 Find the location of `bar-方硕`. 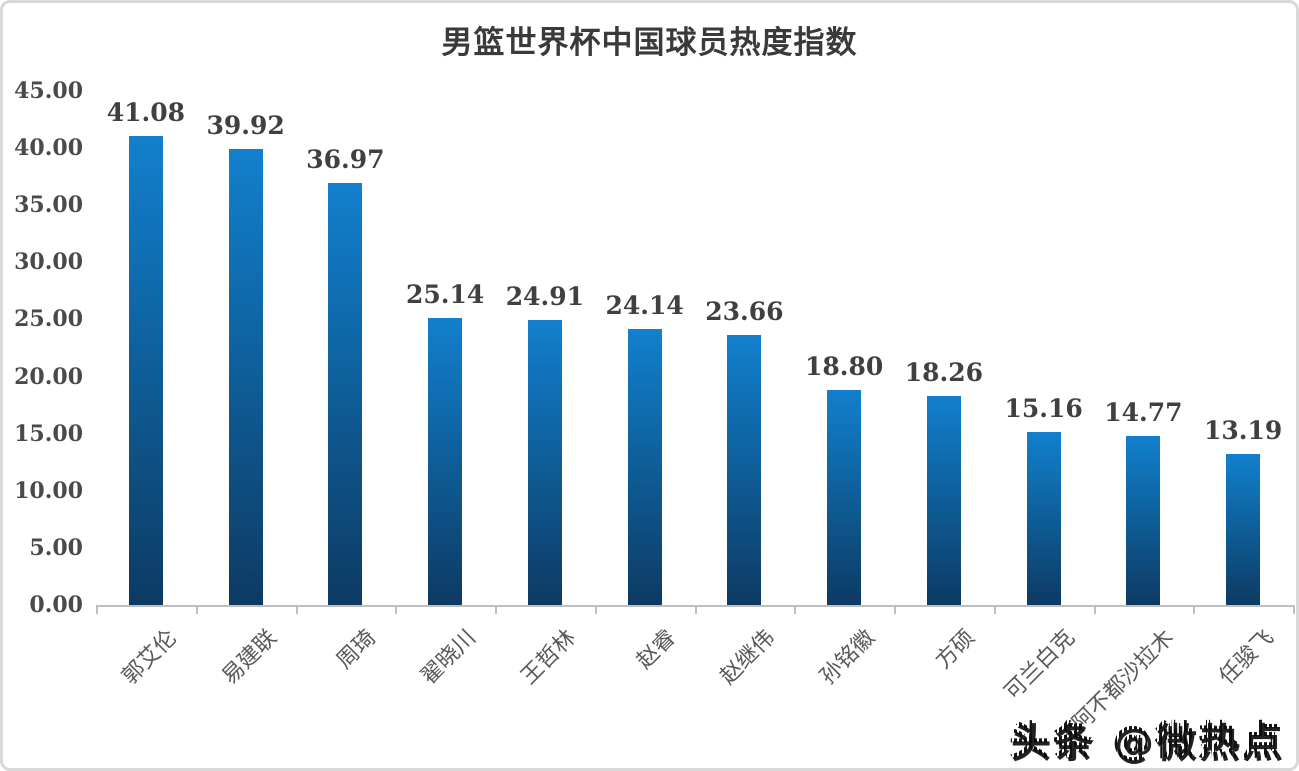

bar-方硕 is located at coordinates (943, 500).